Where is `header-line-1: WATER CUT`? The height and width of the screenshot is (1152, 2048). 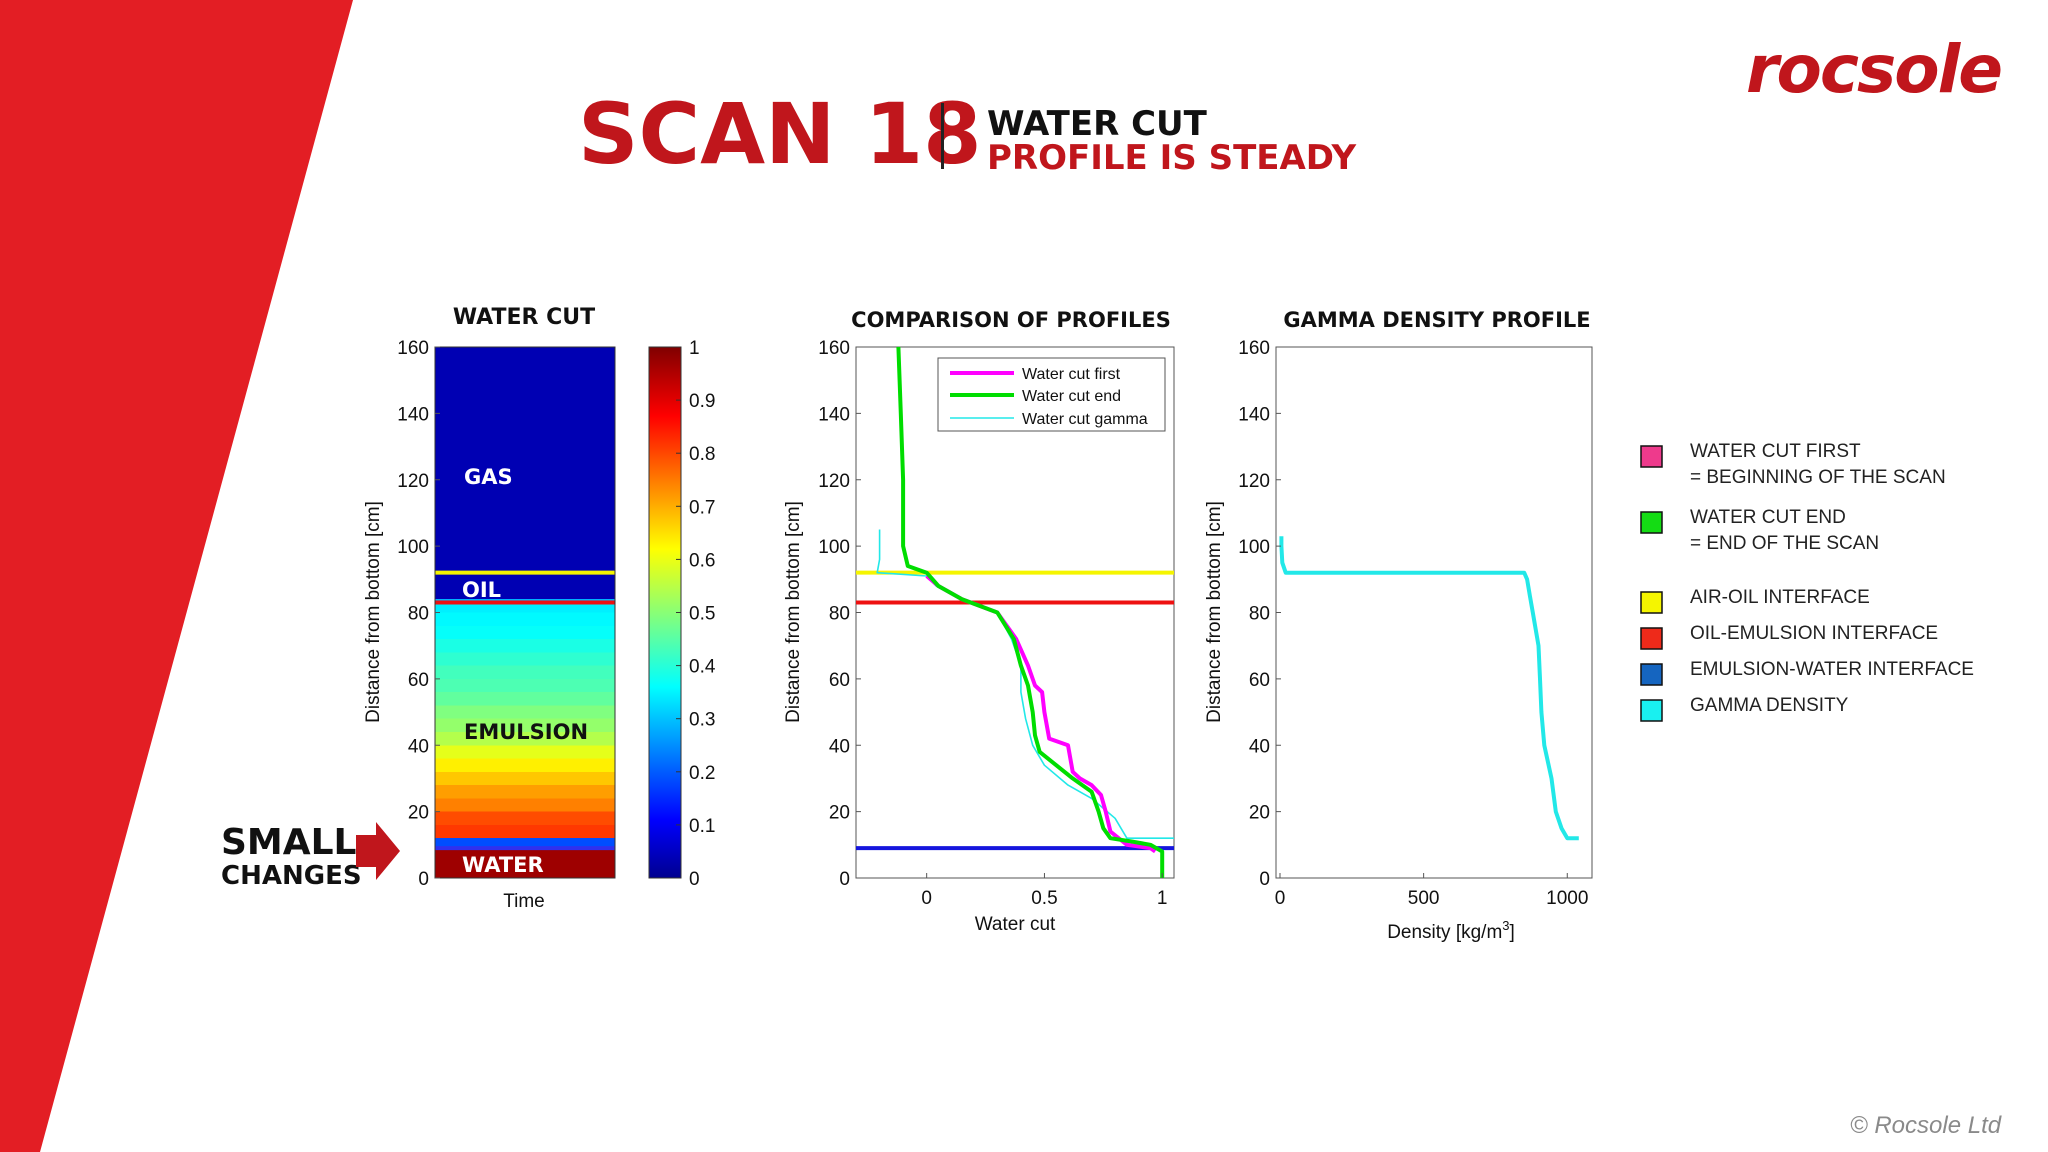
header-line-1: WATER CUT is located at coordinates (1097, 124).